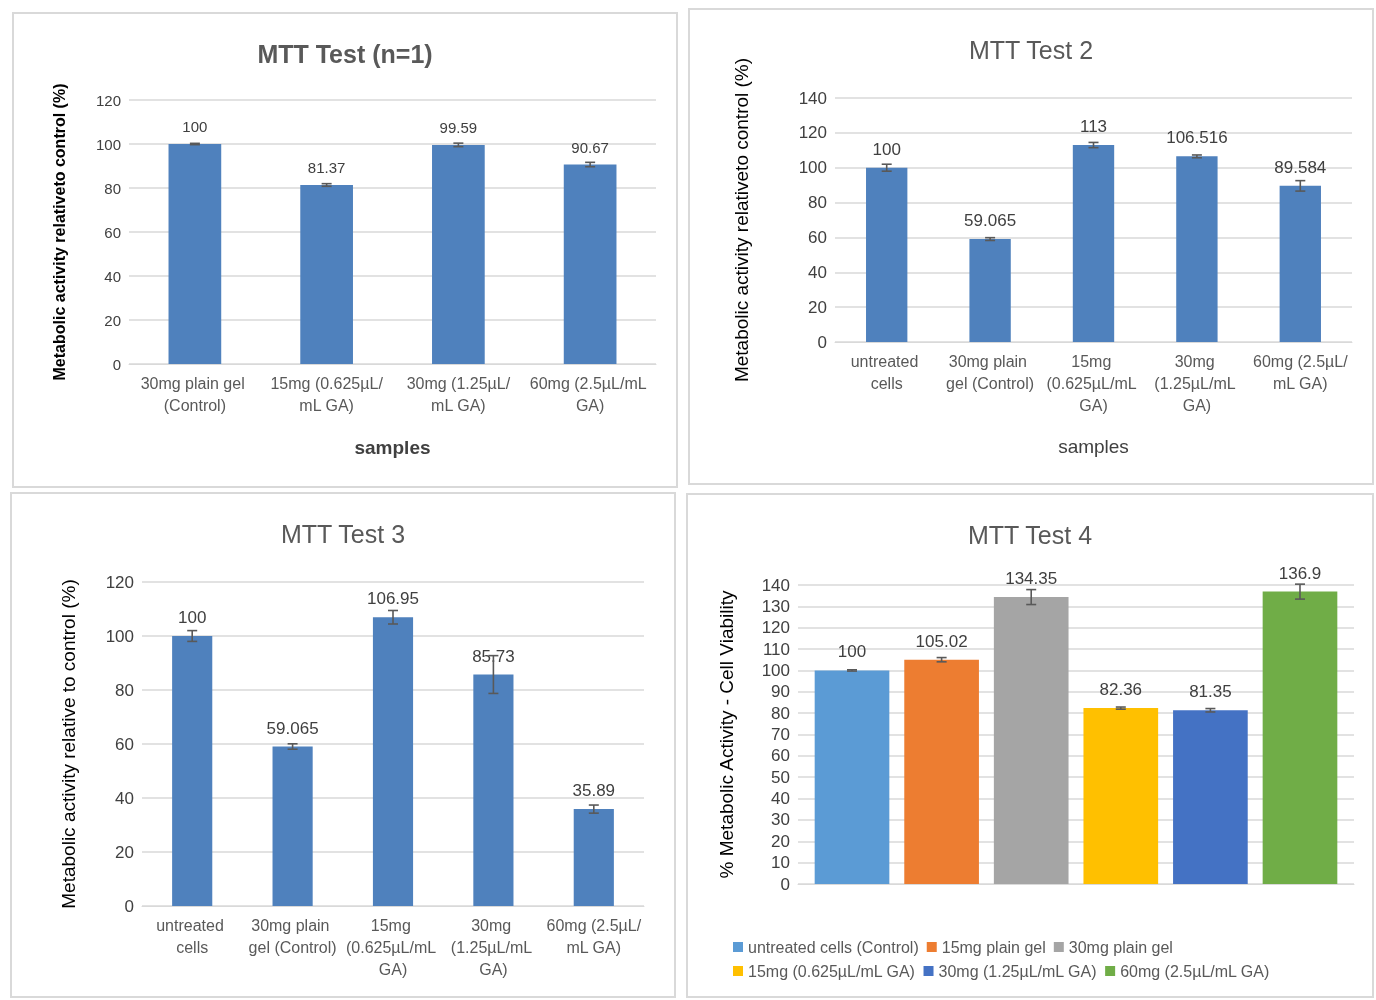  I want to click on data-label: 99.59, so click(458, 127).